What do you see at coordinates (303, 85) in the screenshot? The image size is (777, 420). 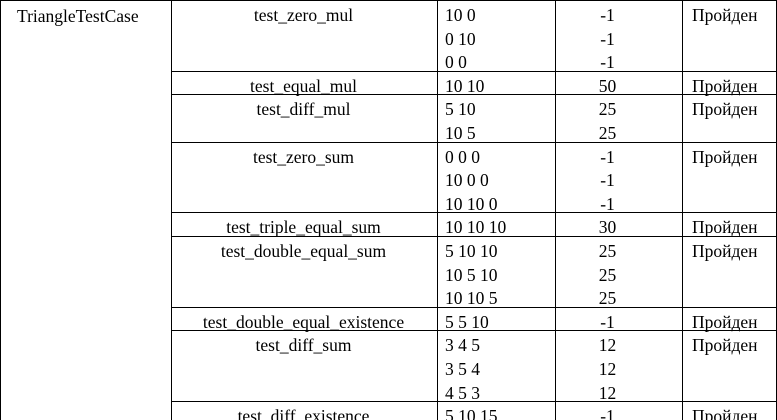 I see `test-name: test_equal_mul` at bounding box center [303, 85].